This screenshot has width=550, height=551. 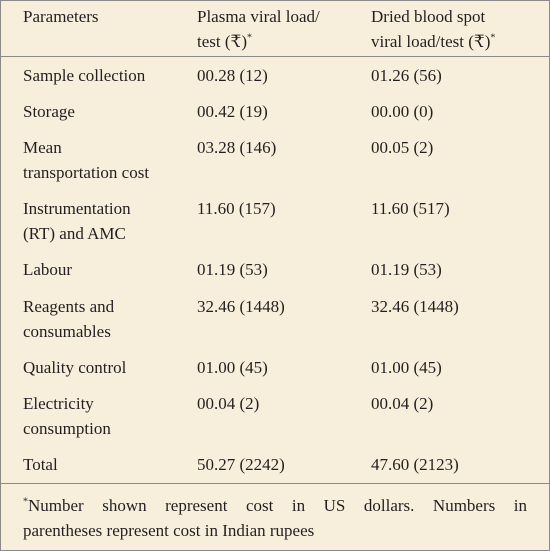 I want to click on table-cell: 00.00 (0), so click(x=456, y=111).